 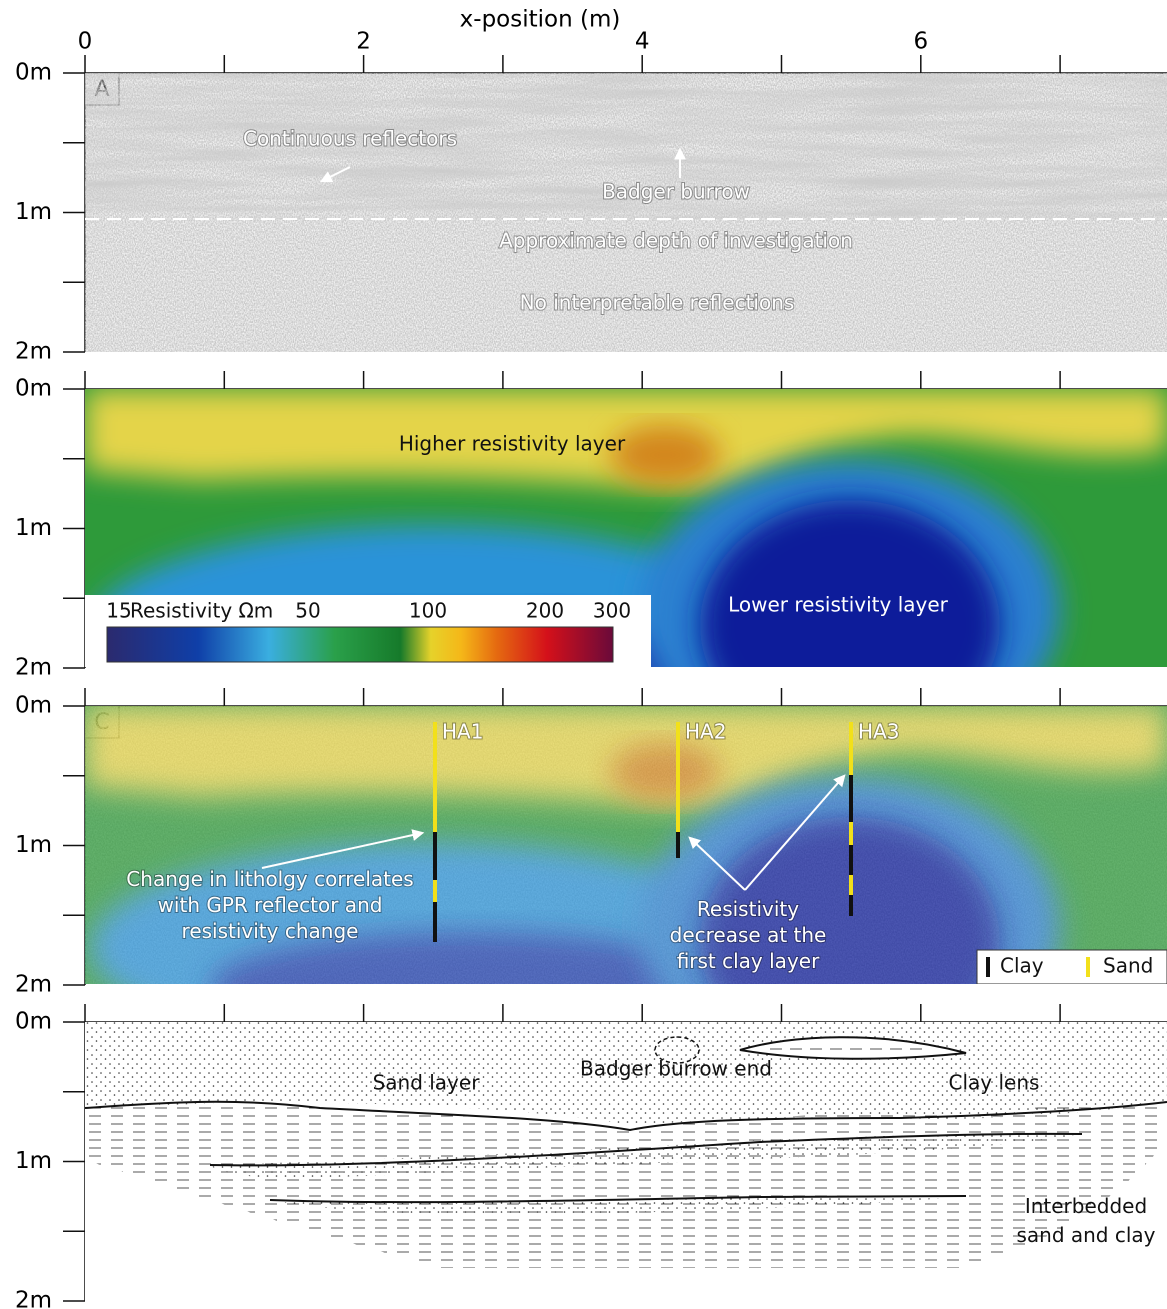 What do you see at coordinates (878, 732) in the screenshot?
I see `borehole-label: HA3` at bounding box center [878, 732].